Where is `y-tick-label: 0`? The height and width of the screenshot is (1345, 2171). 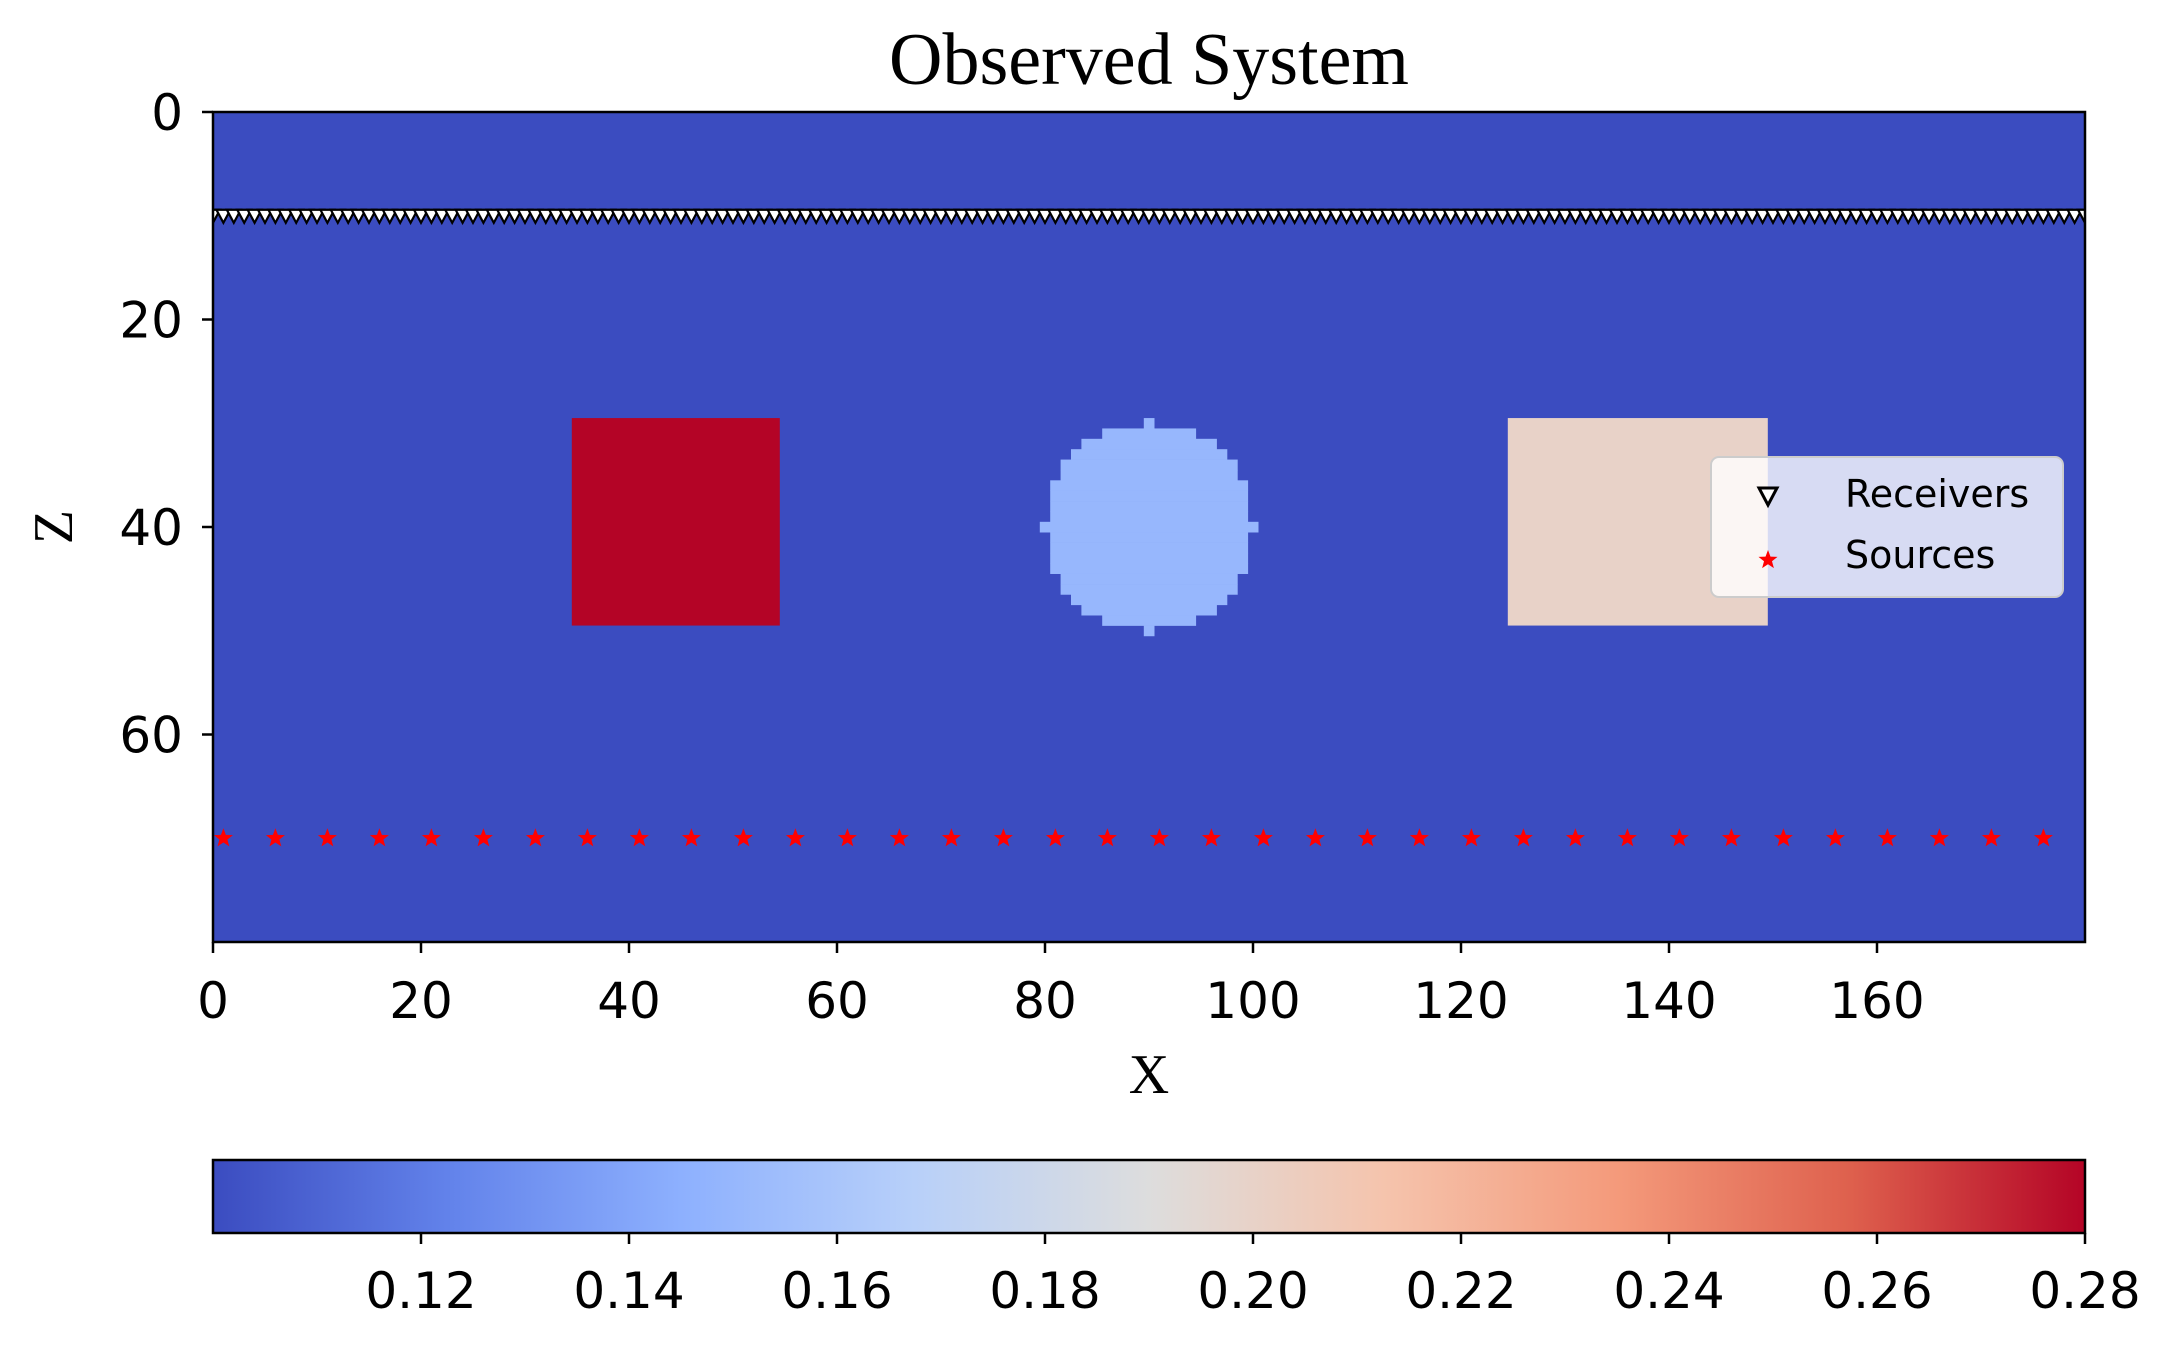 y-tick-label: 0 is located at coordinates (167, 113).